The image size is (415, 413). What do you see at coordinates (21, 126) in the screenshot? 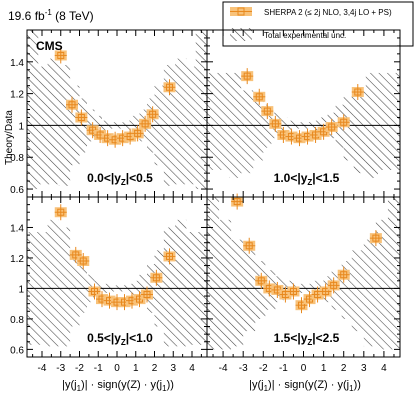
I see `y-tick-label: 1` at bounding box center [21, 126].